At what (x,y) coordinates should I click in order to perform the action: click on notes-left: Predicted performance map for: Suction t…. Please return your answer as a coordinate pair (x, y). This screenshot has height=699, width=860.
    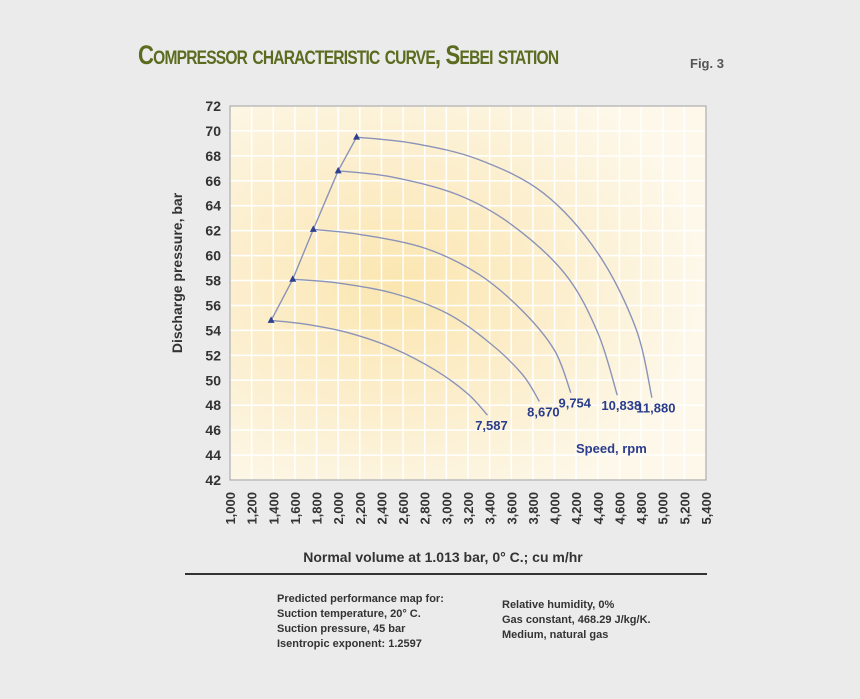
    Looking at the image, I should click on (360, 622).